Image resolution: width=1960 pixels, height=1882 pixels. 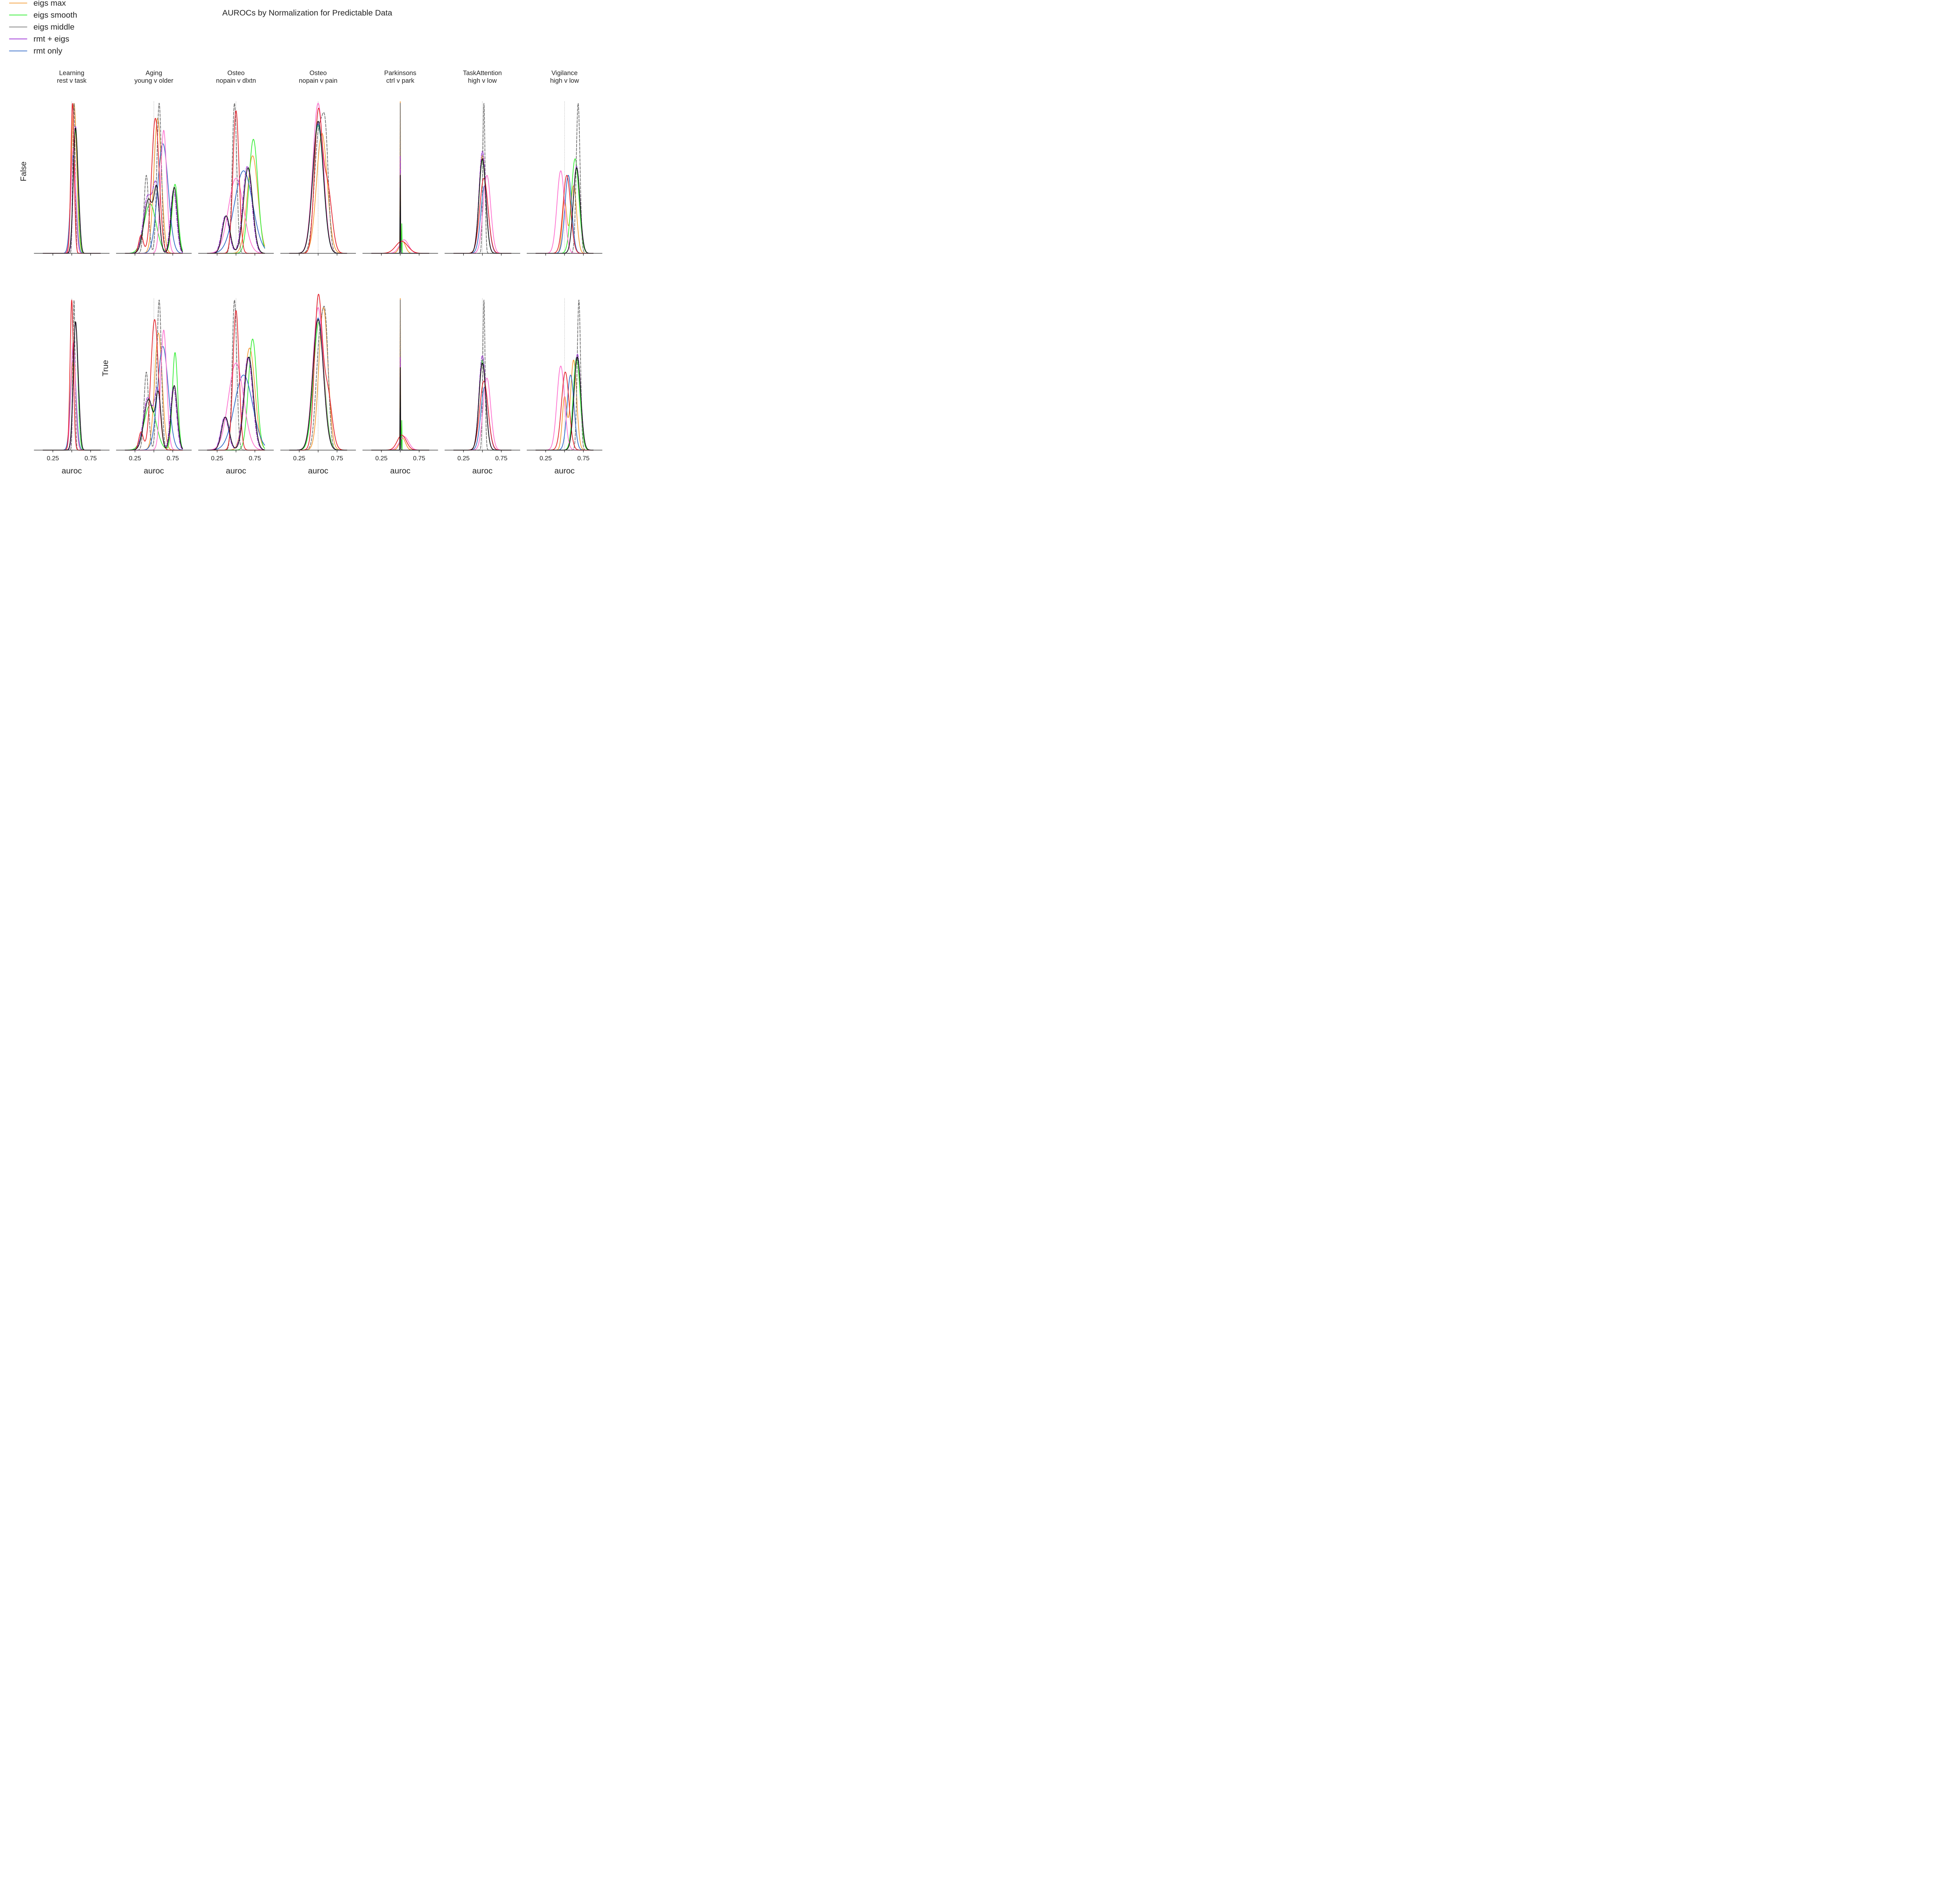 I want to click on panel-title-4-0: Parkinsons, so click(x=400, y=72).